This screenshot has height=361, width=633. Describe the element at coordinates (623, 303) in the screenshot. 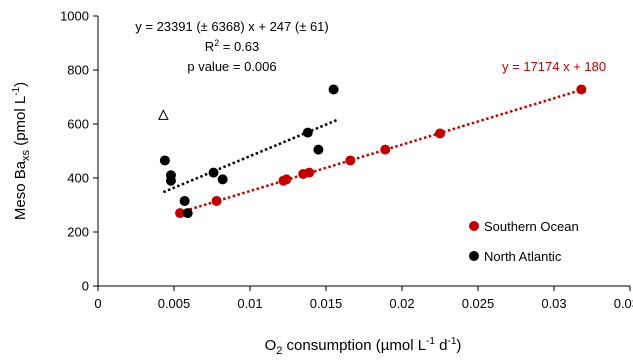

I see `x-tick-label: 0.035` at that location.